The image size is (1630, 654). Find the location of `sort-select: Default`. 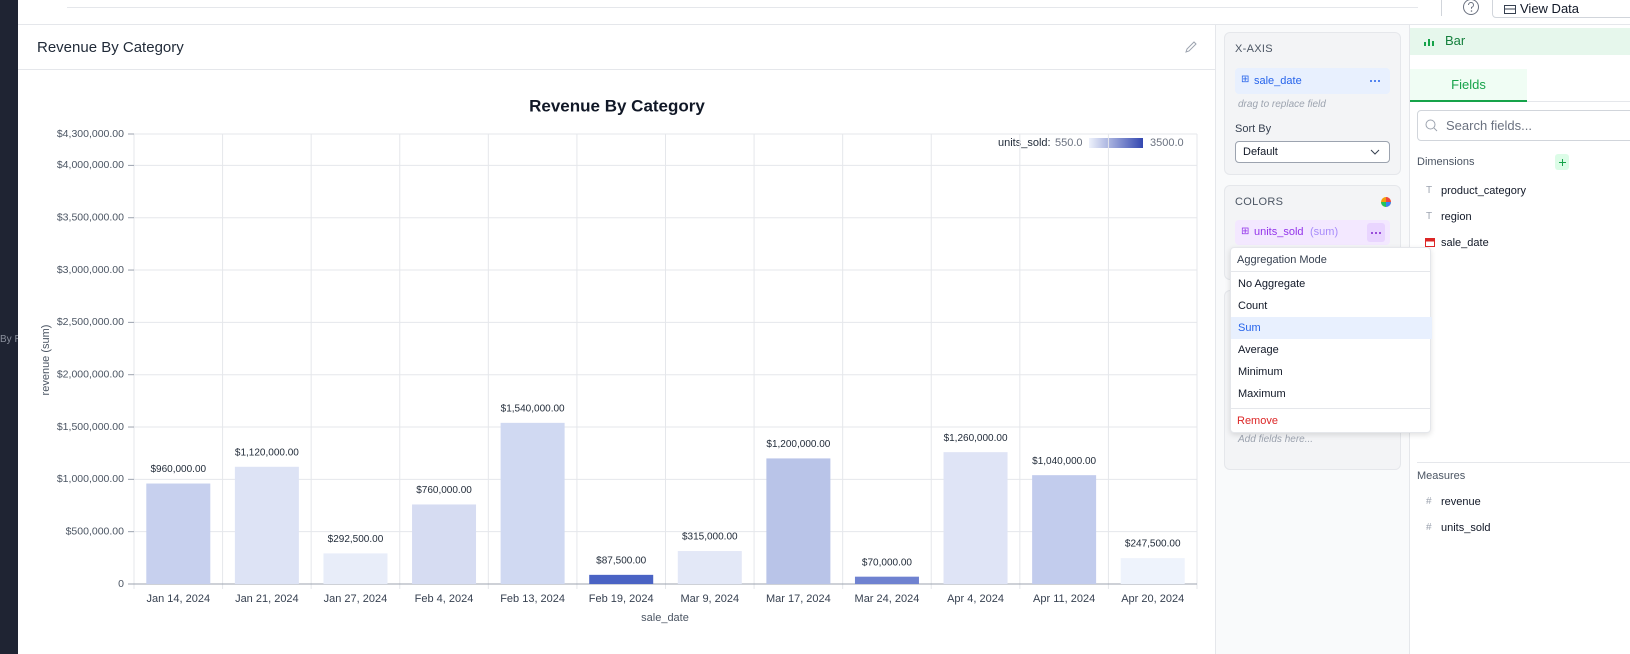

sort-select: Default is located at coordinates (1312, 152).